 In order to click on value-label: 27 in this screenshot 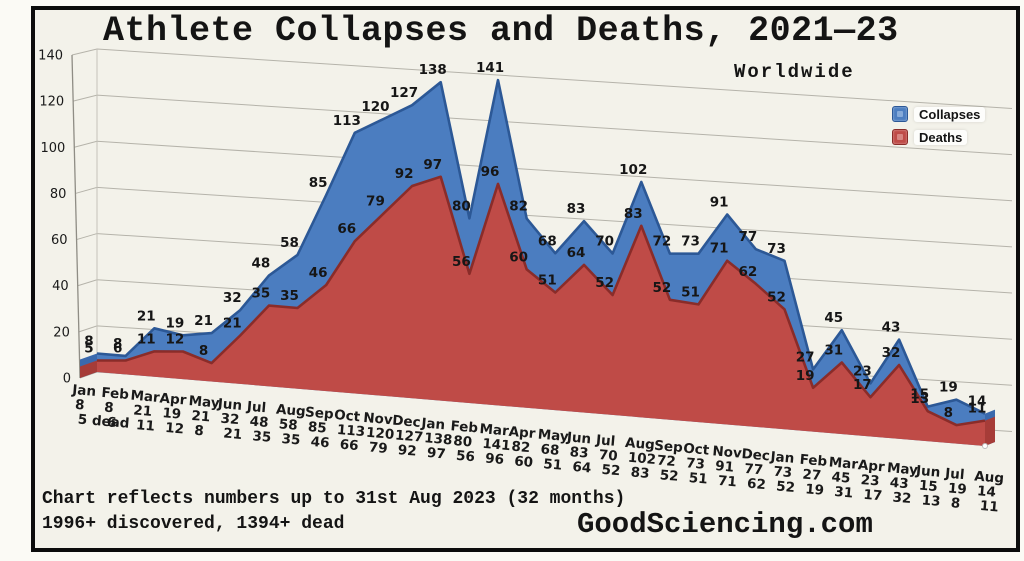, I will do `click(805, 357)`.